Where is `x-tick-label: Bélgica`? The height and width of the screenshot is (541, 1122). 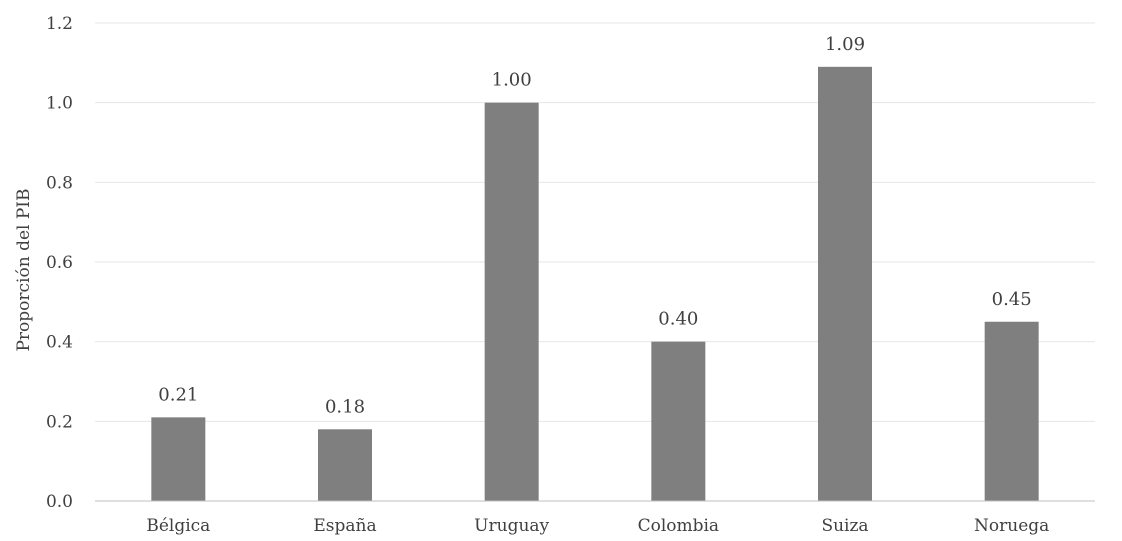 x-tick-label: Bélgica is located at coordinates (178, 526).